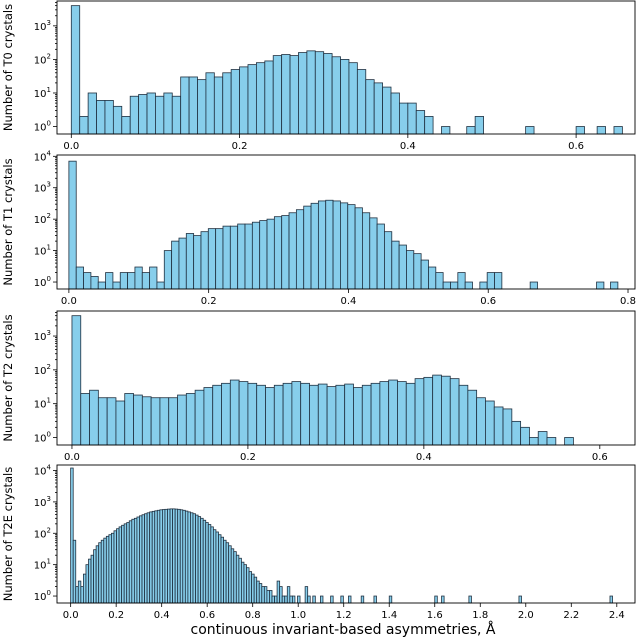 The image size is (640, 639). Describe the element at coordinates (480, 615) in the screenshot. I see `x-tick-label: 1.8` at that location.